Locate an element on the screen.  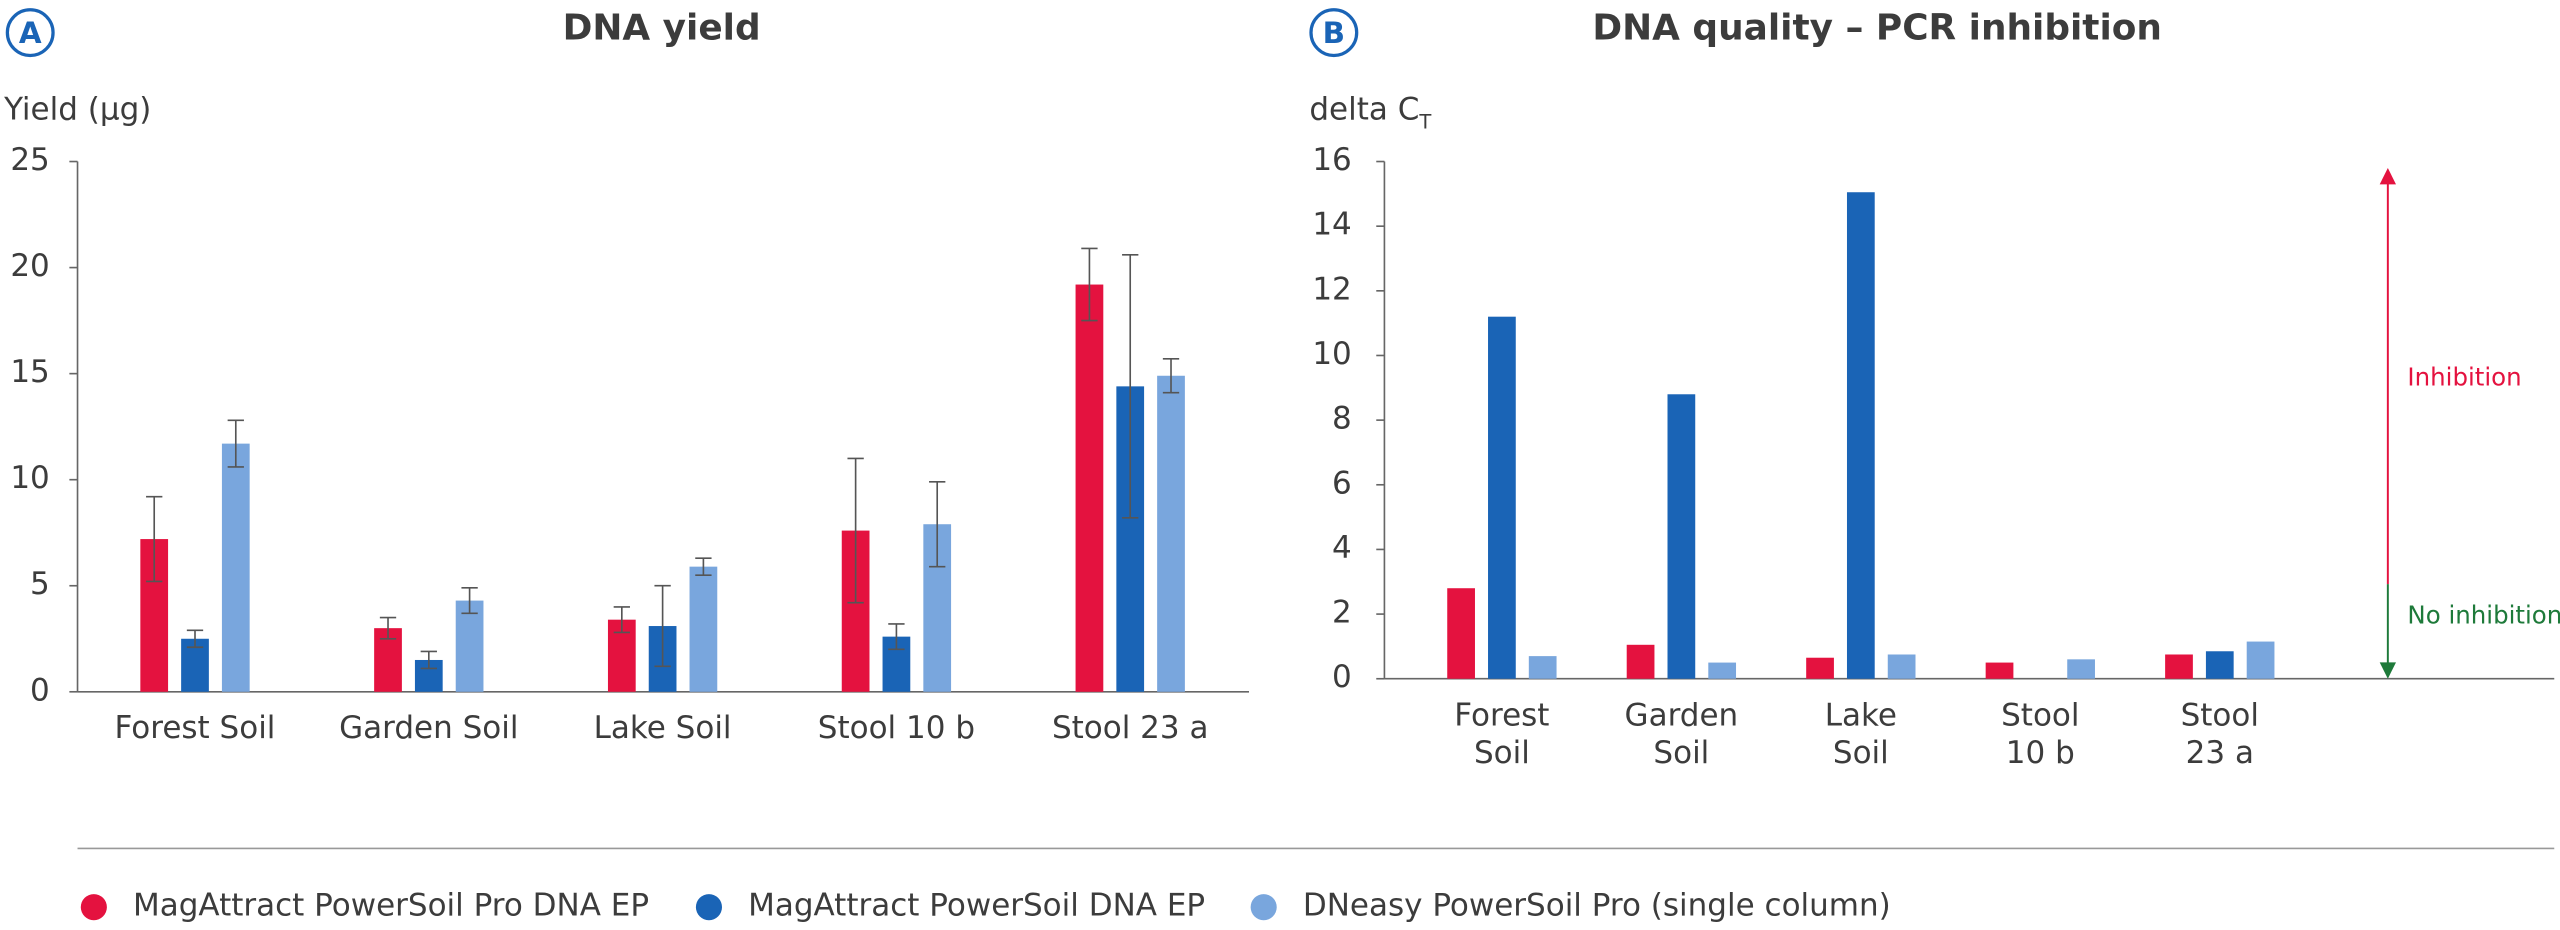
x-tick-line: 10 b is located at coordinates (2040, 752).